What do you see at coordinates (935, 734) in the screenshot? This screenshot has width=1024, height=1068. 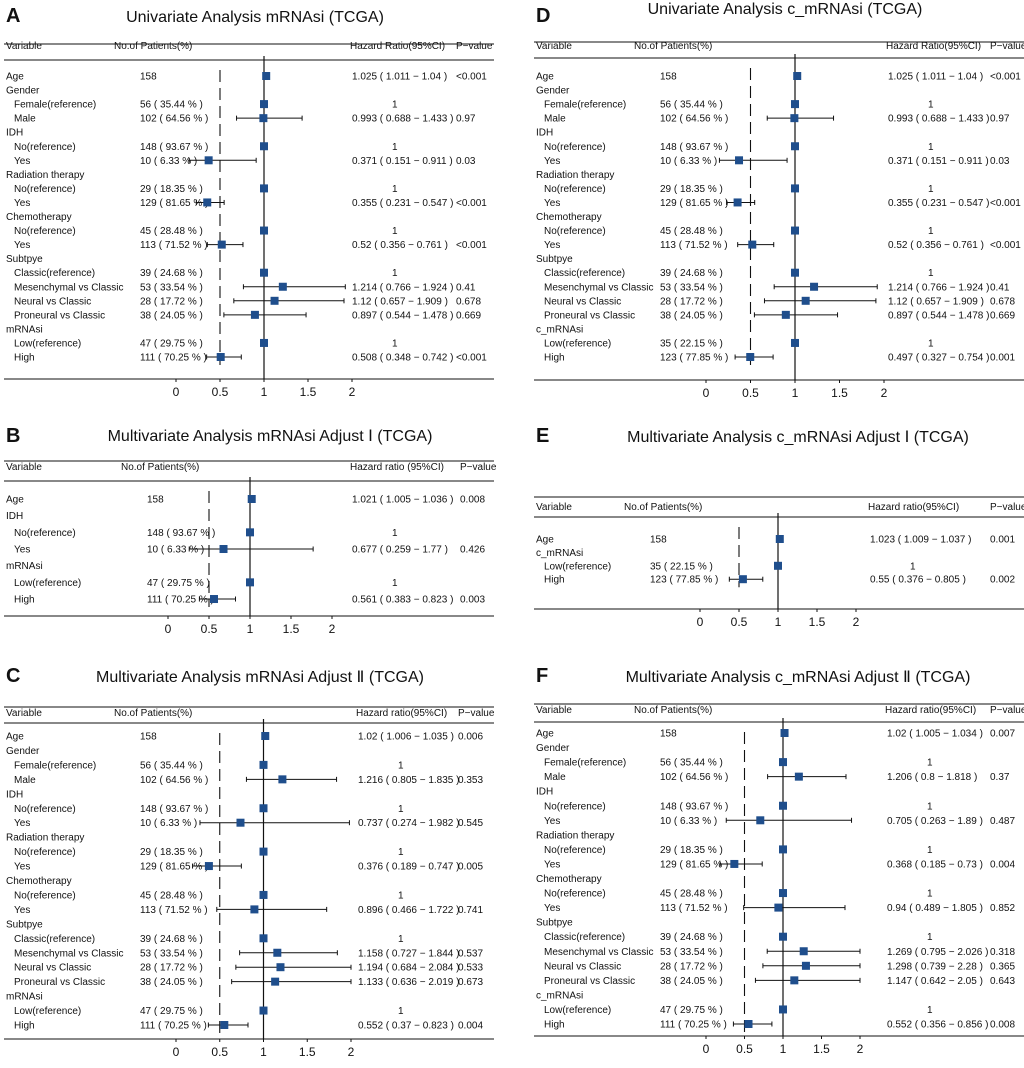 I see `row-hazard-ratio: 1.02 ( 1.005 − 1.034 )` at bounding box center [935, 734].